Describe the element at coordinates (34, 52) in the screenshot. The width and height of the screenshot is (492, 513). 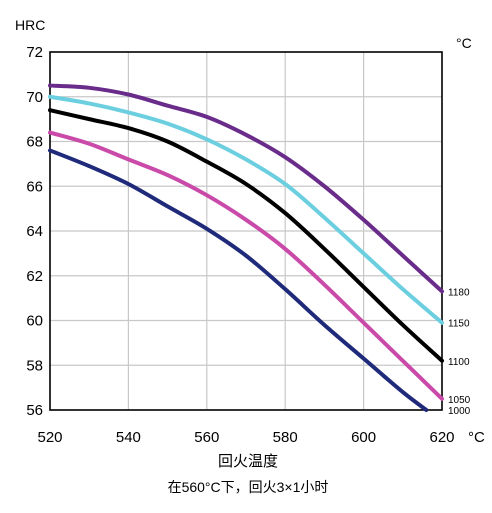
I see `y-tick-label: 72` at that location.